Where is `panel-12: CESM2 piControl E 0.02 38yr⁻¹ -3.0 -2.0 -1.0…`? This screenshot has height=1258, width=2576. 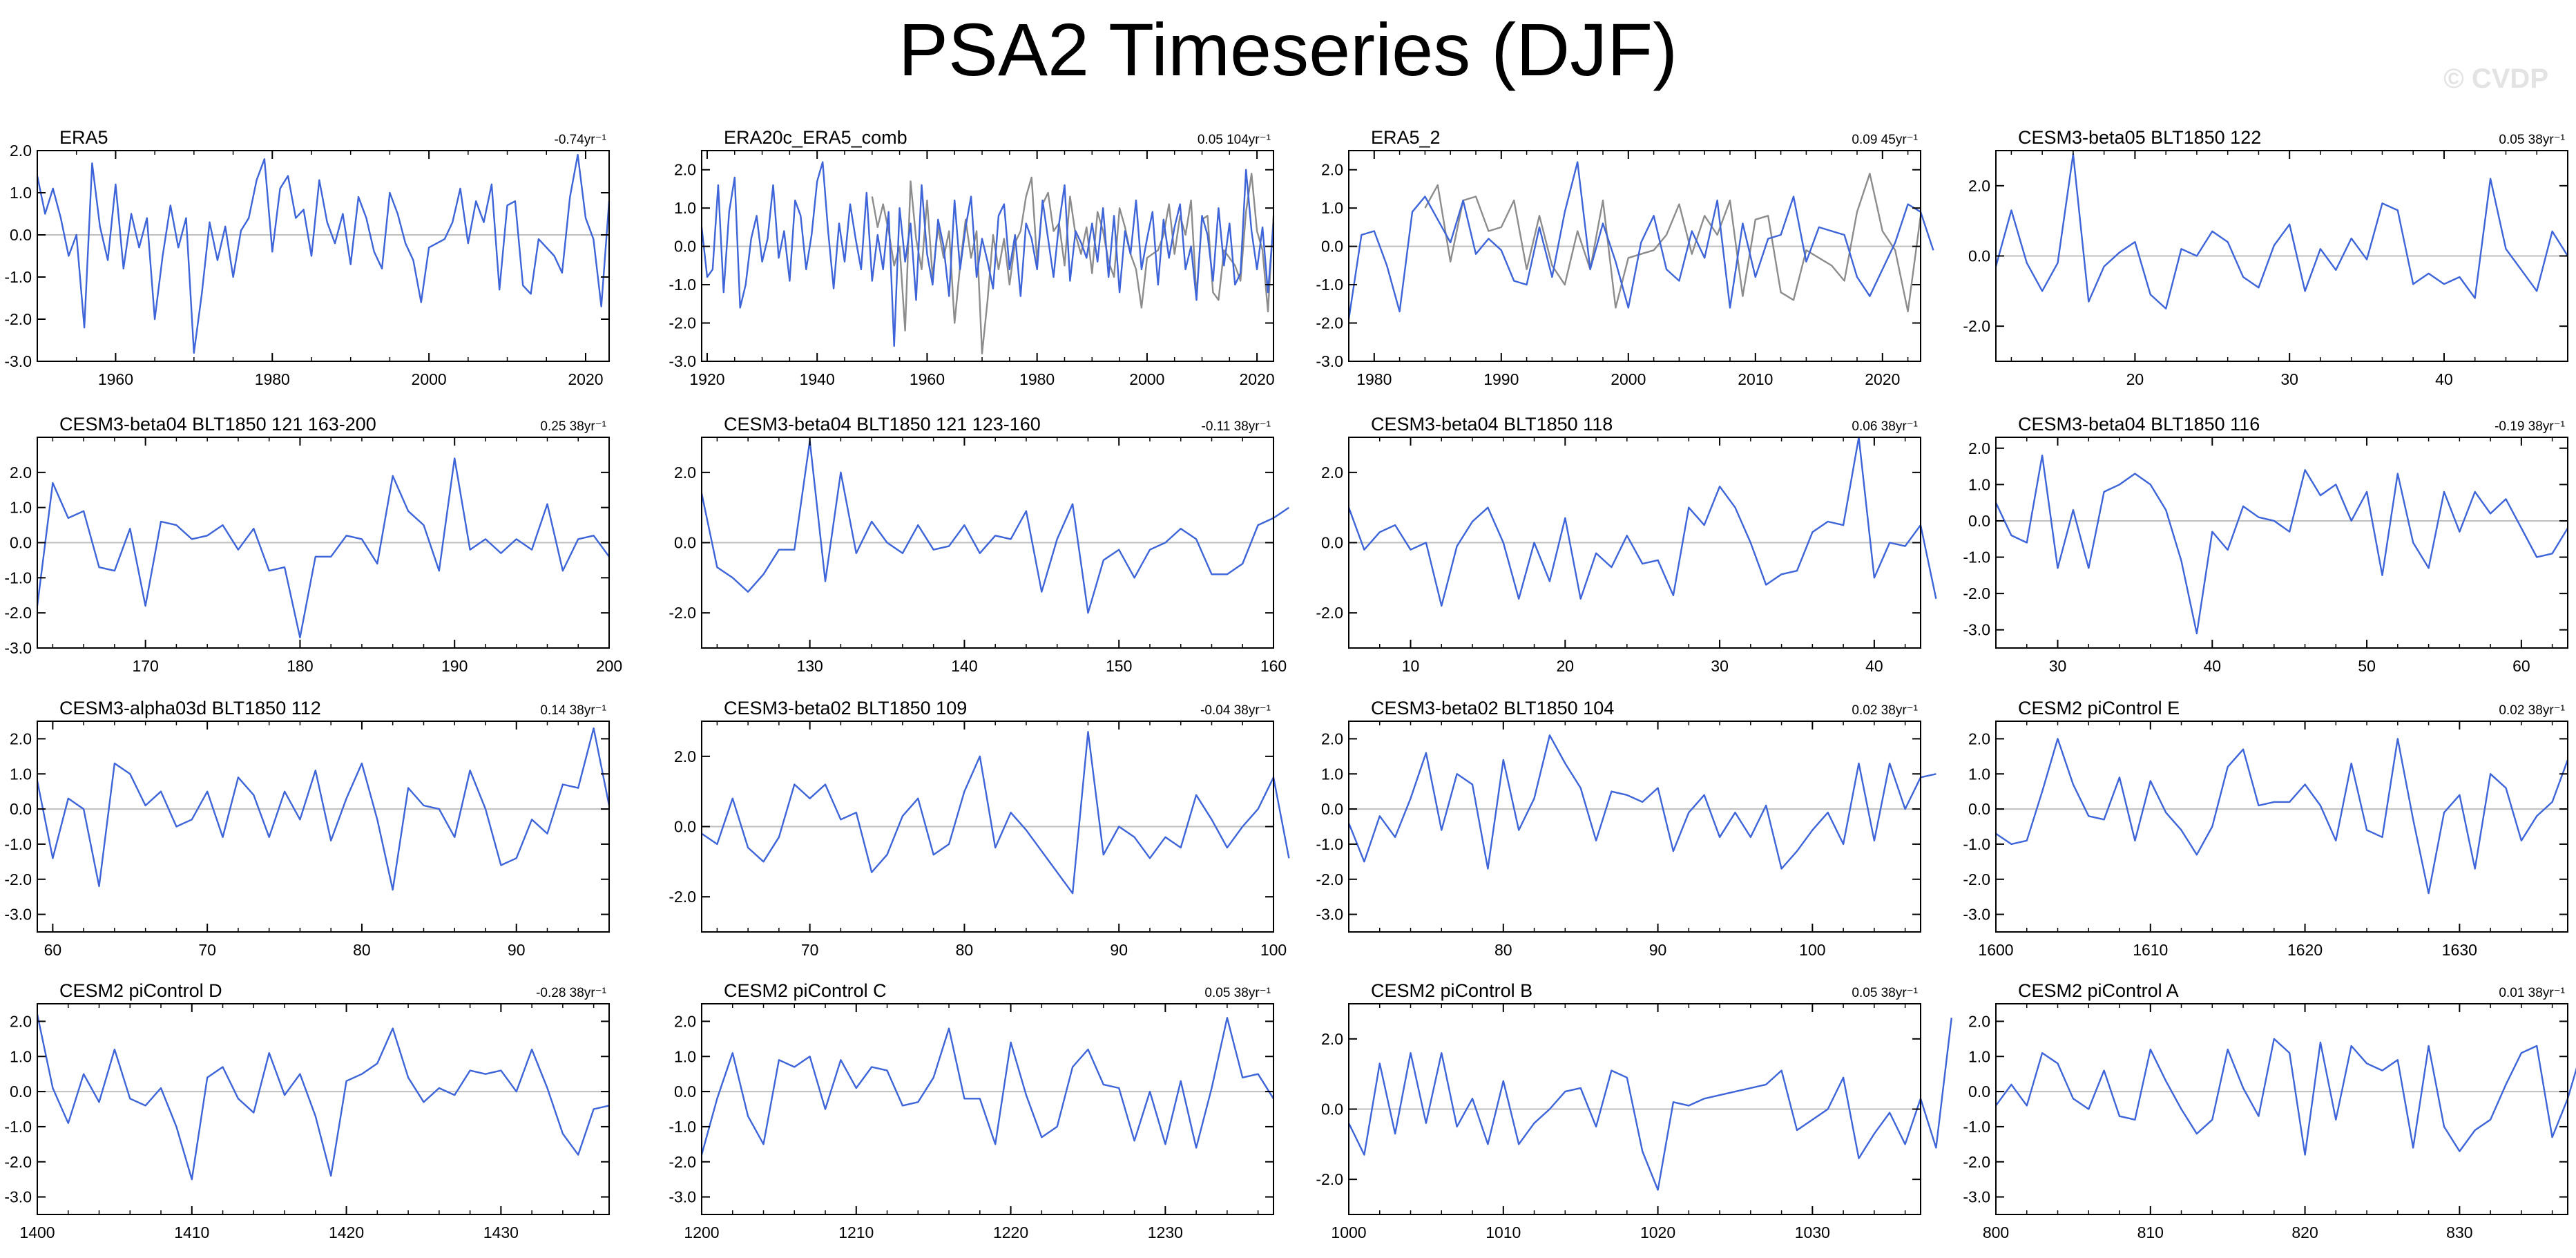
panel-12: CESM2 piControl E 0.02 38yr⁻¹ -3.0 -2.0 -1.0… is located at coordinates (2266, 828).